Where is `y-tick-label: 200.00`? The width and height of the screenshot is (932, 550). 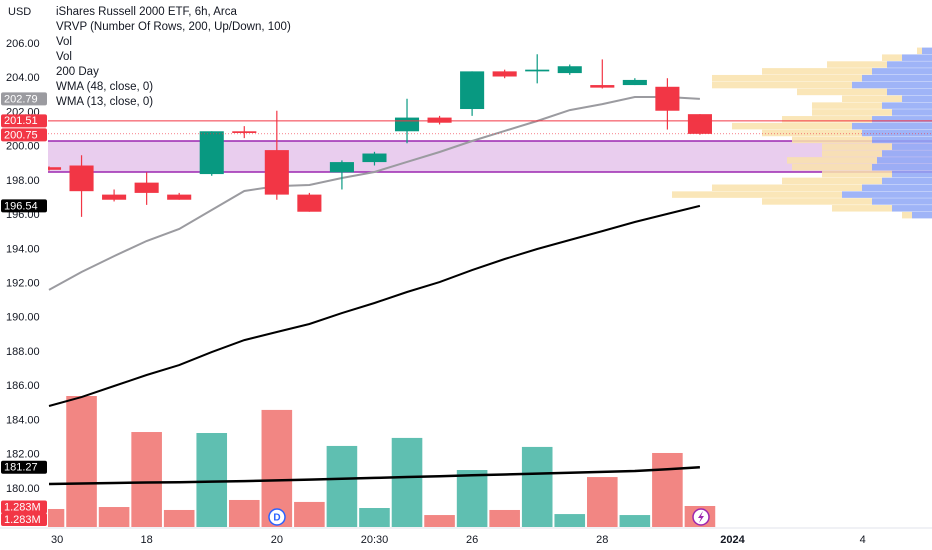 y-tick-label: 200.00 is located at coordinates (23, 147).